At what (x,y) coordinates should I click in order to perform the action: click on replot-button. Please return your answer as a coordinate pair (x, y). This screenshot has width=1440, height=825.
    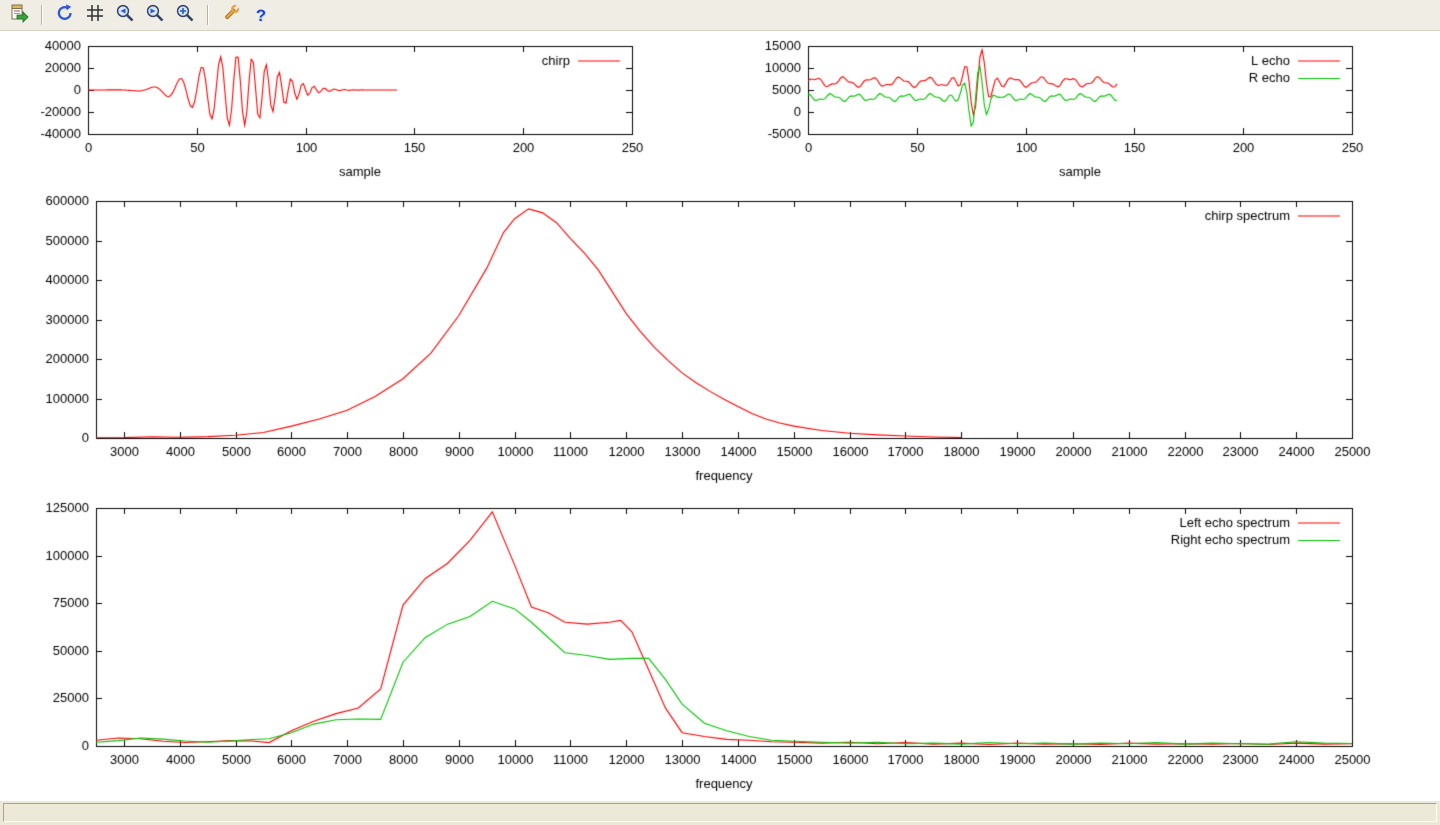
    Looking at the image, I should click on (65, 15).